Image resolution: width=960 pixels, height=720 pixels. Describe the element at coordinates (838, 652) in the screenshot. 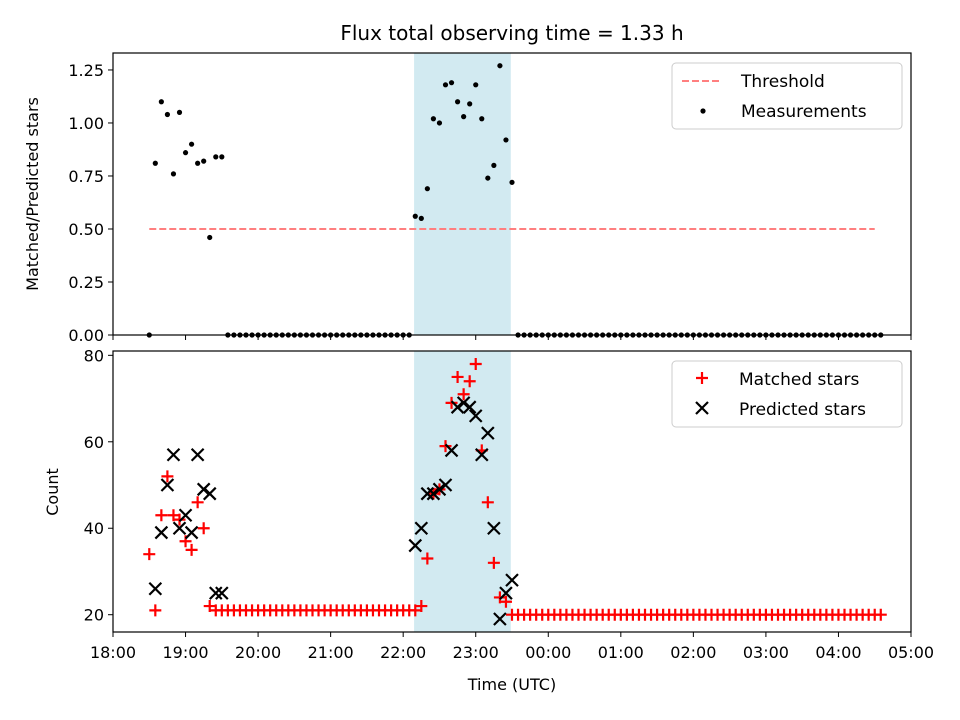

I see `bottom-x-tick-label: 04:00` at that location.